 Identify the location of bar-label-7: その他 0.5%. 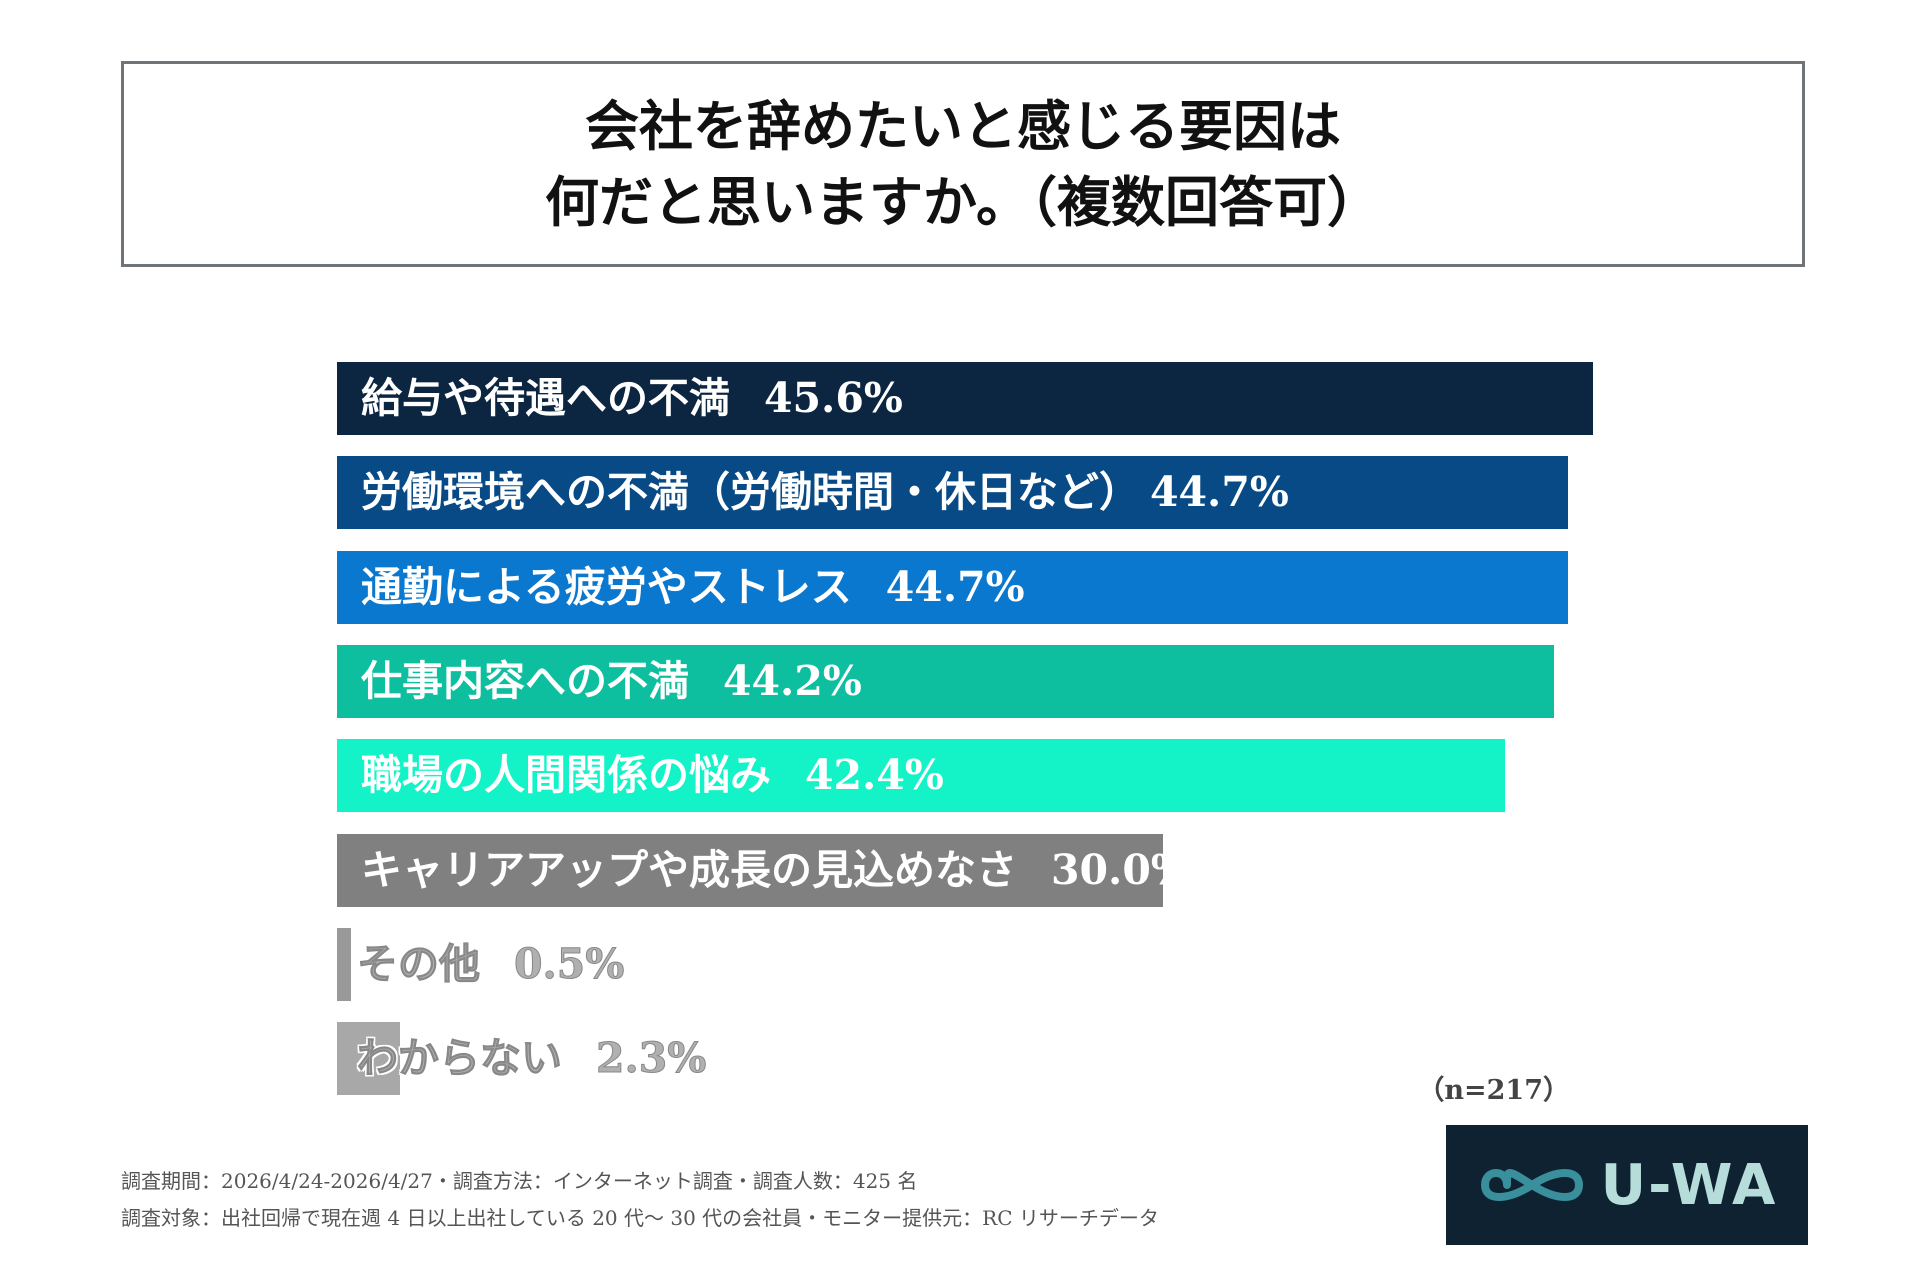
(491, 964).